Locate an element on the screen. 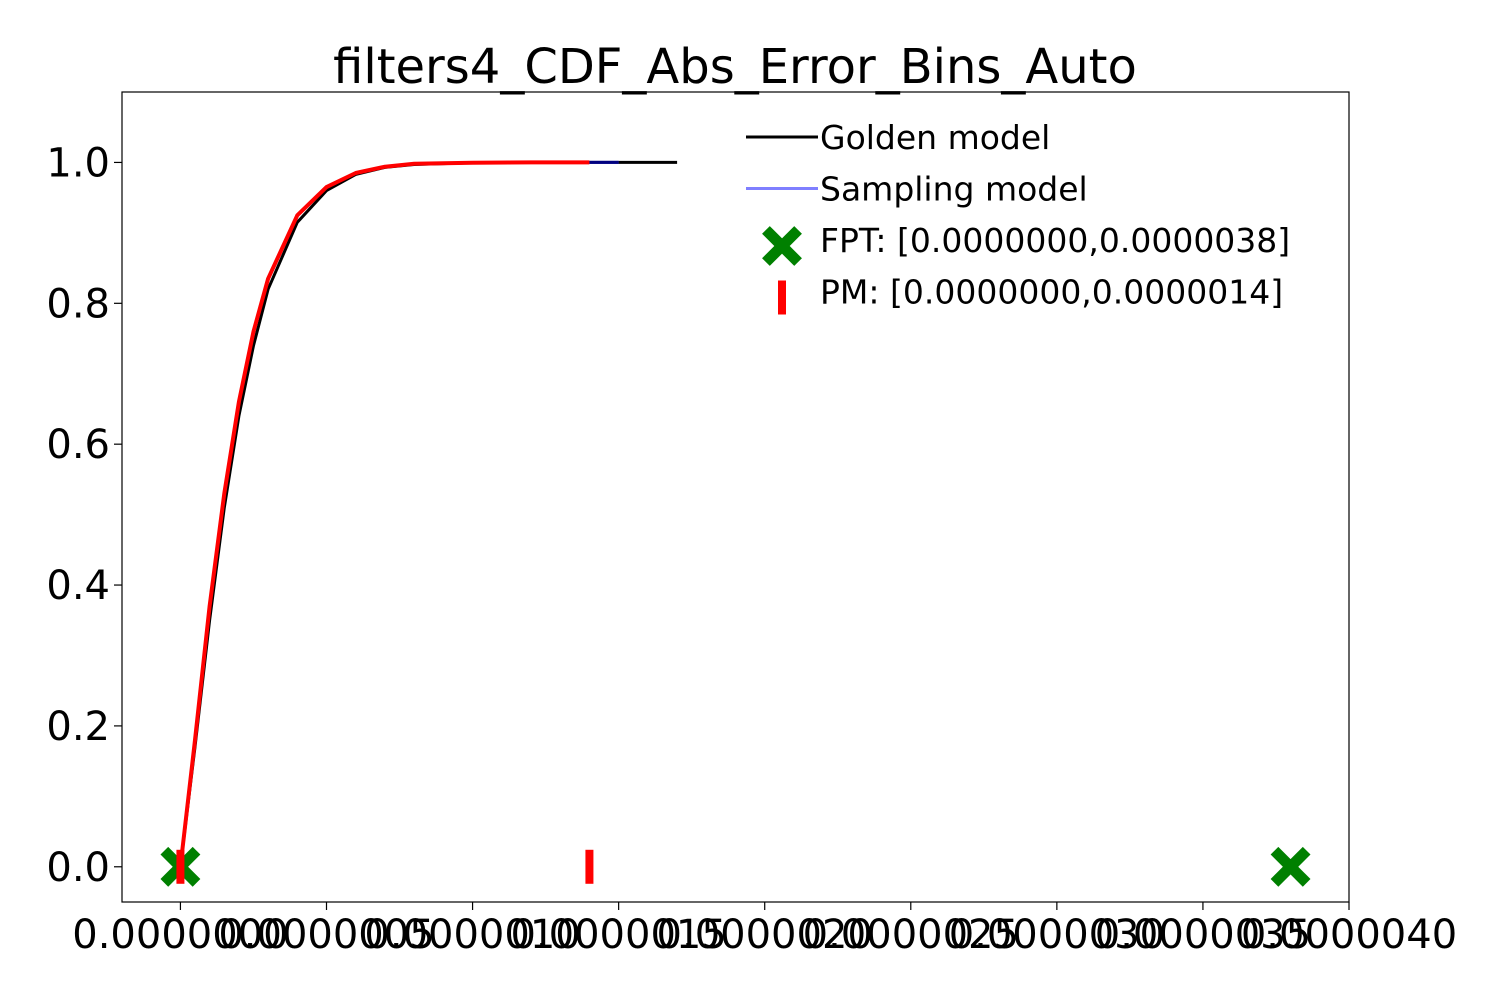 The height and width of the screenshot is (1000, 1500). legend-label-0: Golden model is located at coordinates (935, 137).